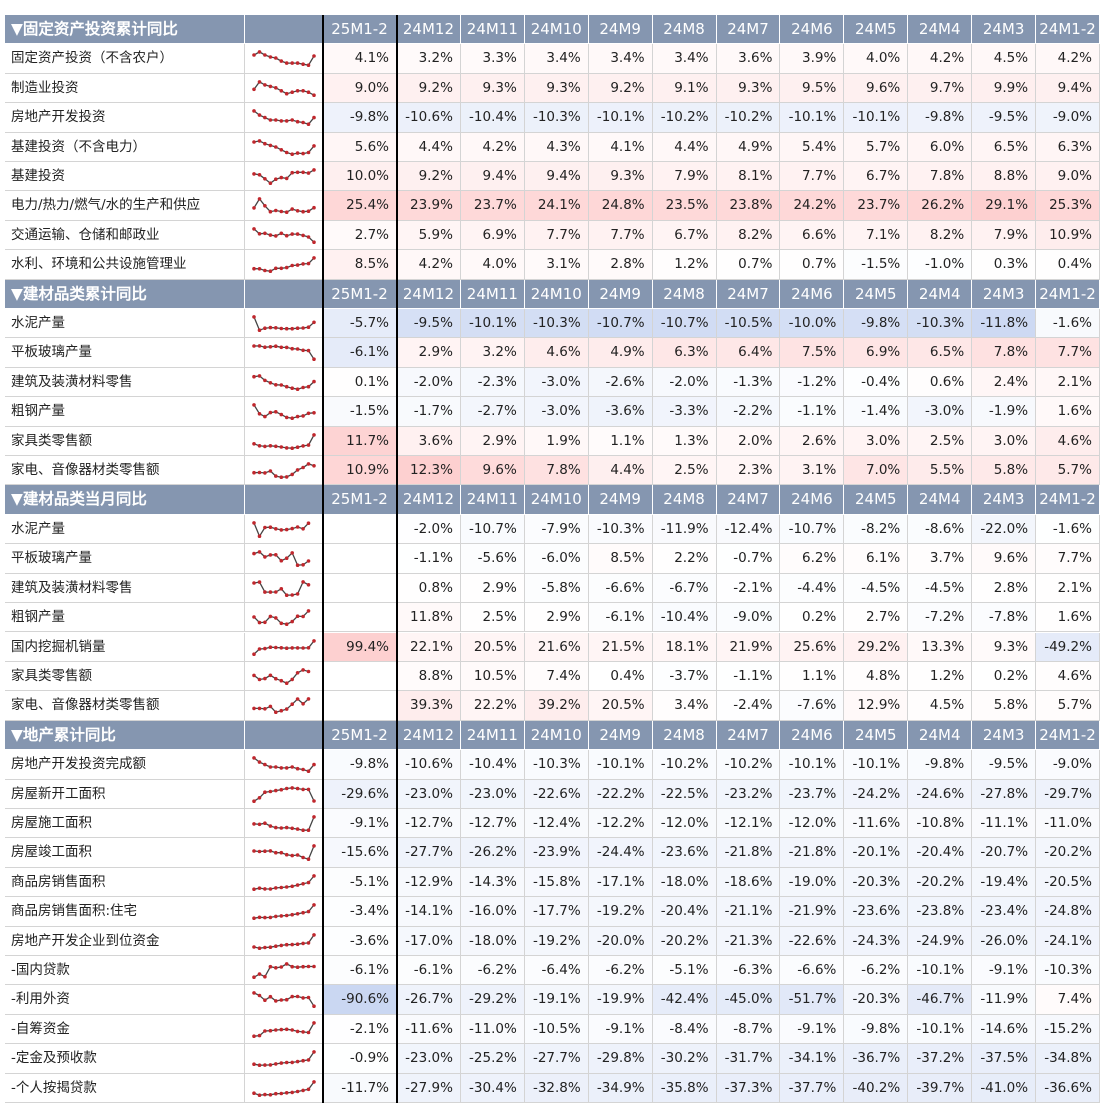  Describe the element at coordinates (1068, 412) in the screenshot. I see `value-cell: 1.6%` at that location.